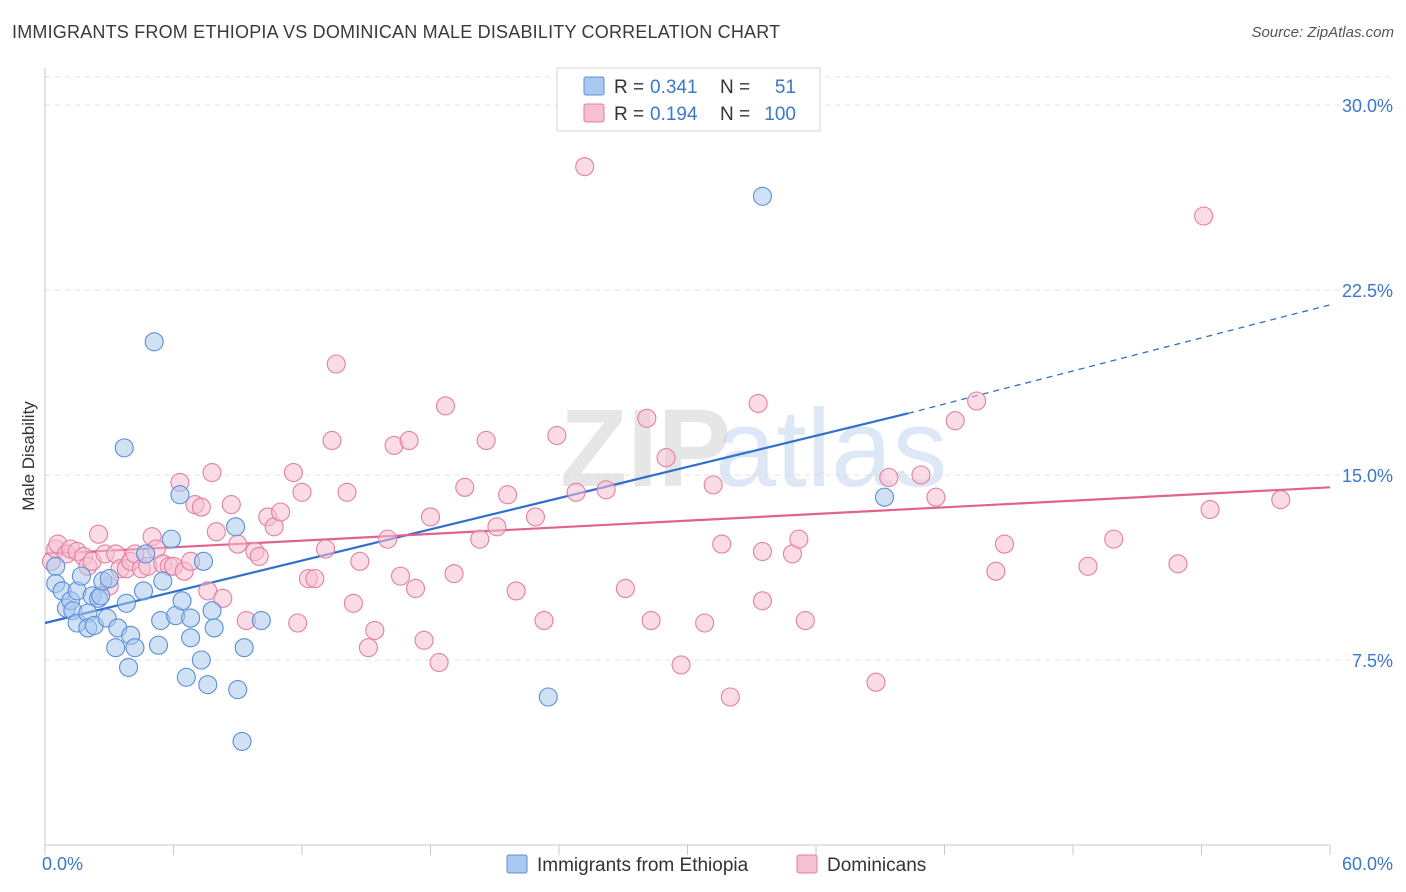 This screenshot has width=1406, height=892. What do you see at coordinates (785, 87) in the screenshot?
I see `legend-n-value-ethiopia: 51` at bounding box center [785, 87].